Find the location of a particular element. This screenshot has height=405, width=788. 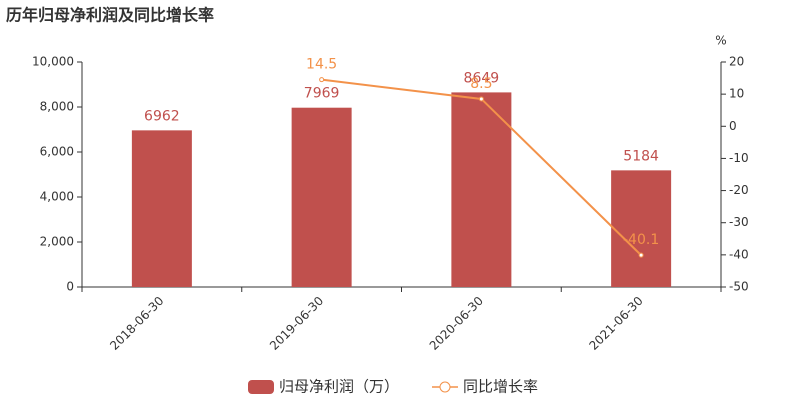

x-tick-label: 2019-06-30 is located at coordinates (296, 323).